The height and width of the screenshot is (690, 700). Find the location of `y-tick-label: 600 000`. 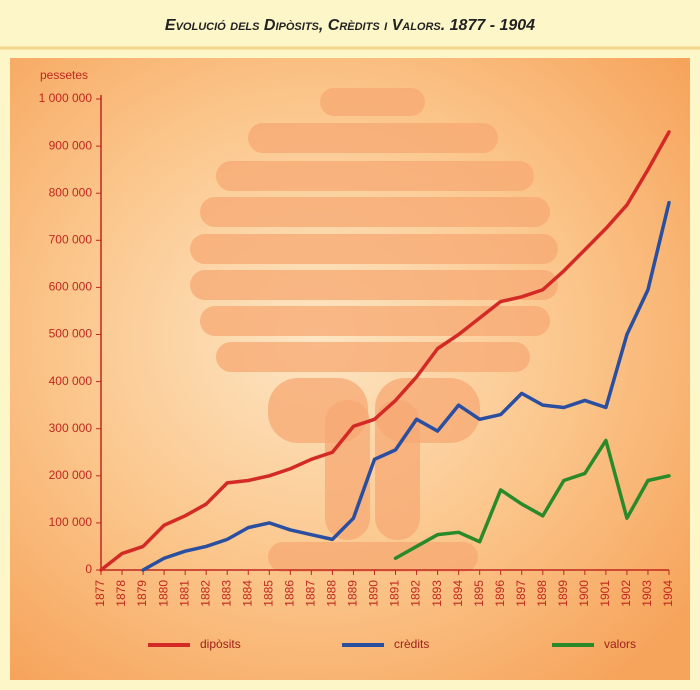

y-tick-label: 600 000 is located at coordinates (71, 287).